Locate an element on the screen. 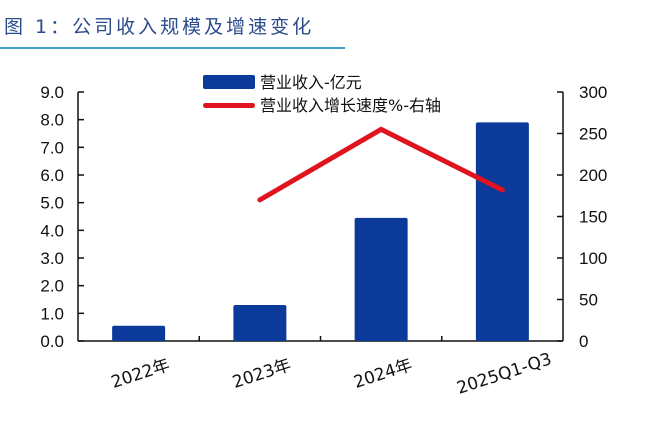 This screenshot has height=422, width=660. left-tick-label: 6.0 is located at coordinates (52, 175).